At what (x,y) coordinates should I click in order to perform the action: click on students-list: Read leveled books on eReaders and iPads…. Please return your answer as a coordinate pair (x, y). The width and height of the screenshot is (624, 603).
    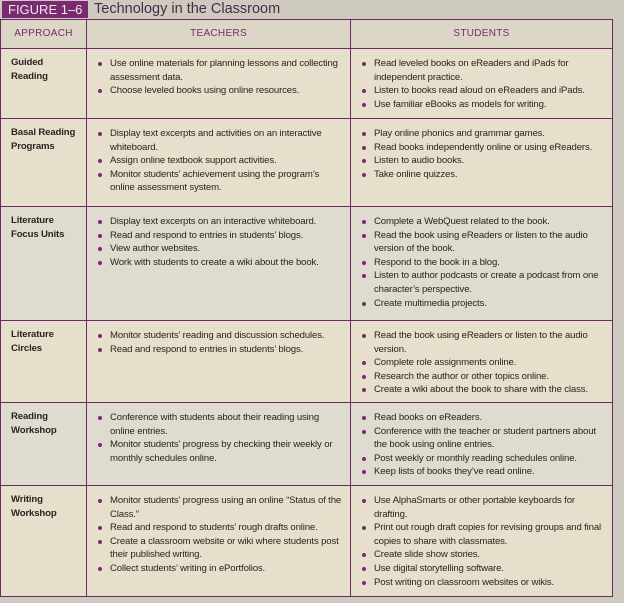
    Looking at the image, I should click on (481, 82).